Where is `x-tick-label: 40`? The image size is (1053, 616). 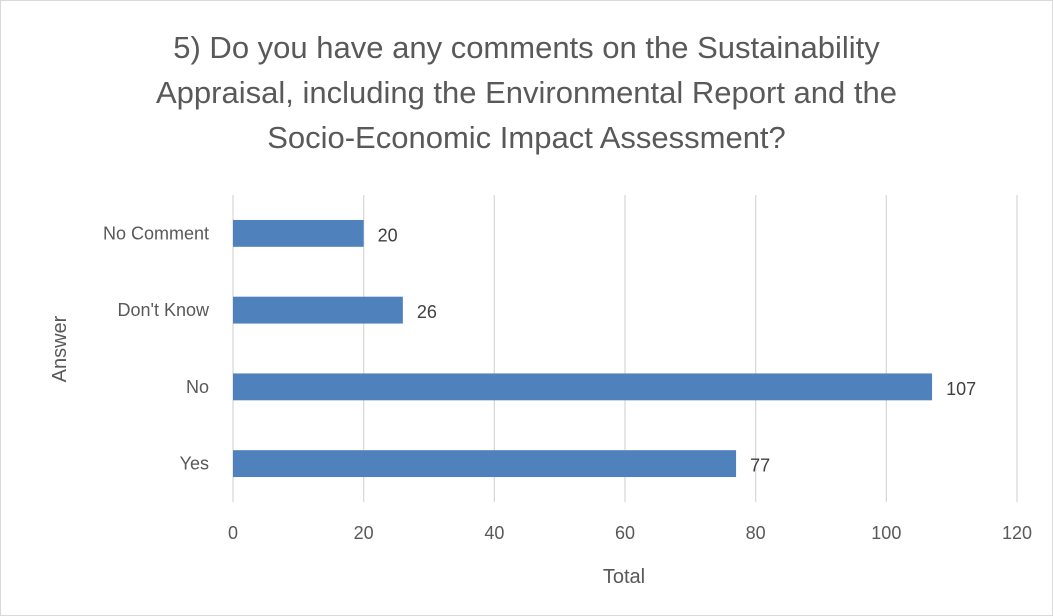 x-tick-label: 40 is located at coordinates (494, 533).